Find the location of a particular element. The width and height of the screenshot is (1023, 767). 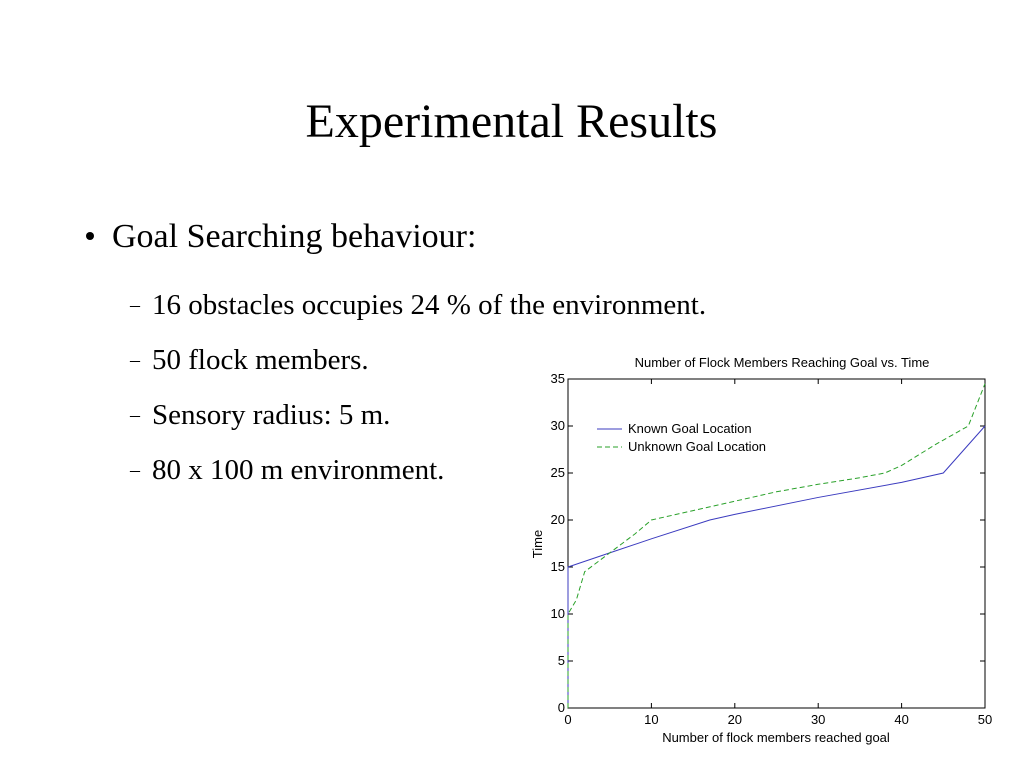

y-tick-label: 0 is located at coordinates (561, 707).